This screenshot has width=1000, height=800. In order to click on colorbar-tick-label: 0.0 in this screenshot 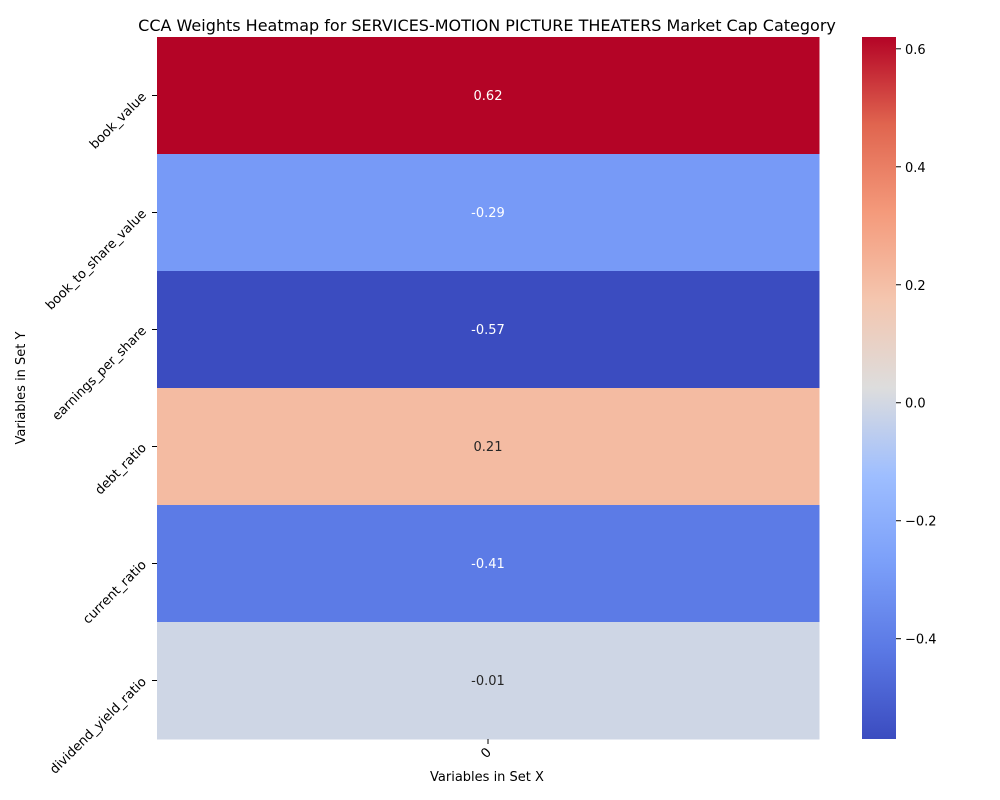, I will do `click(915, 404)`.